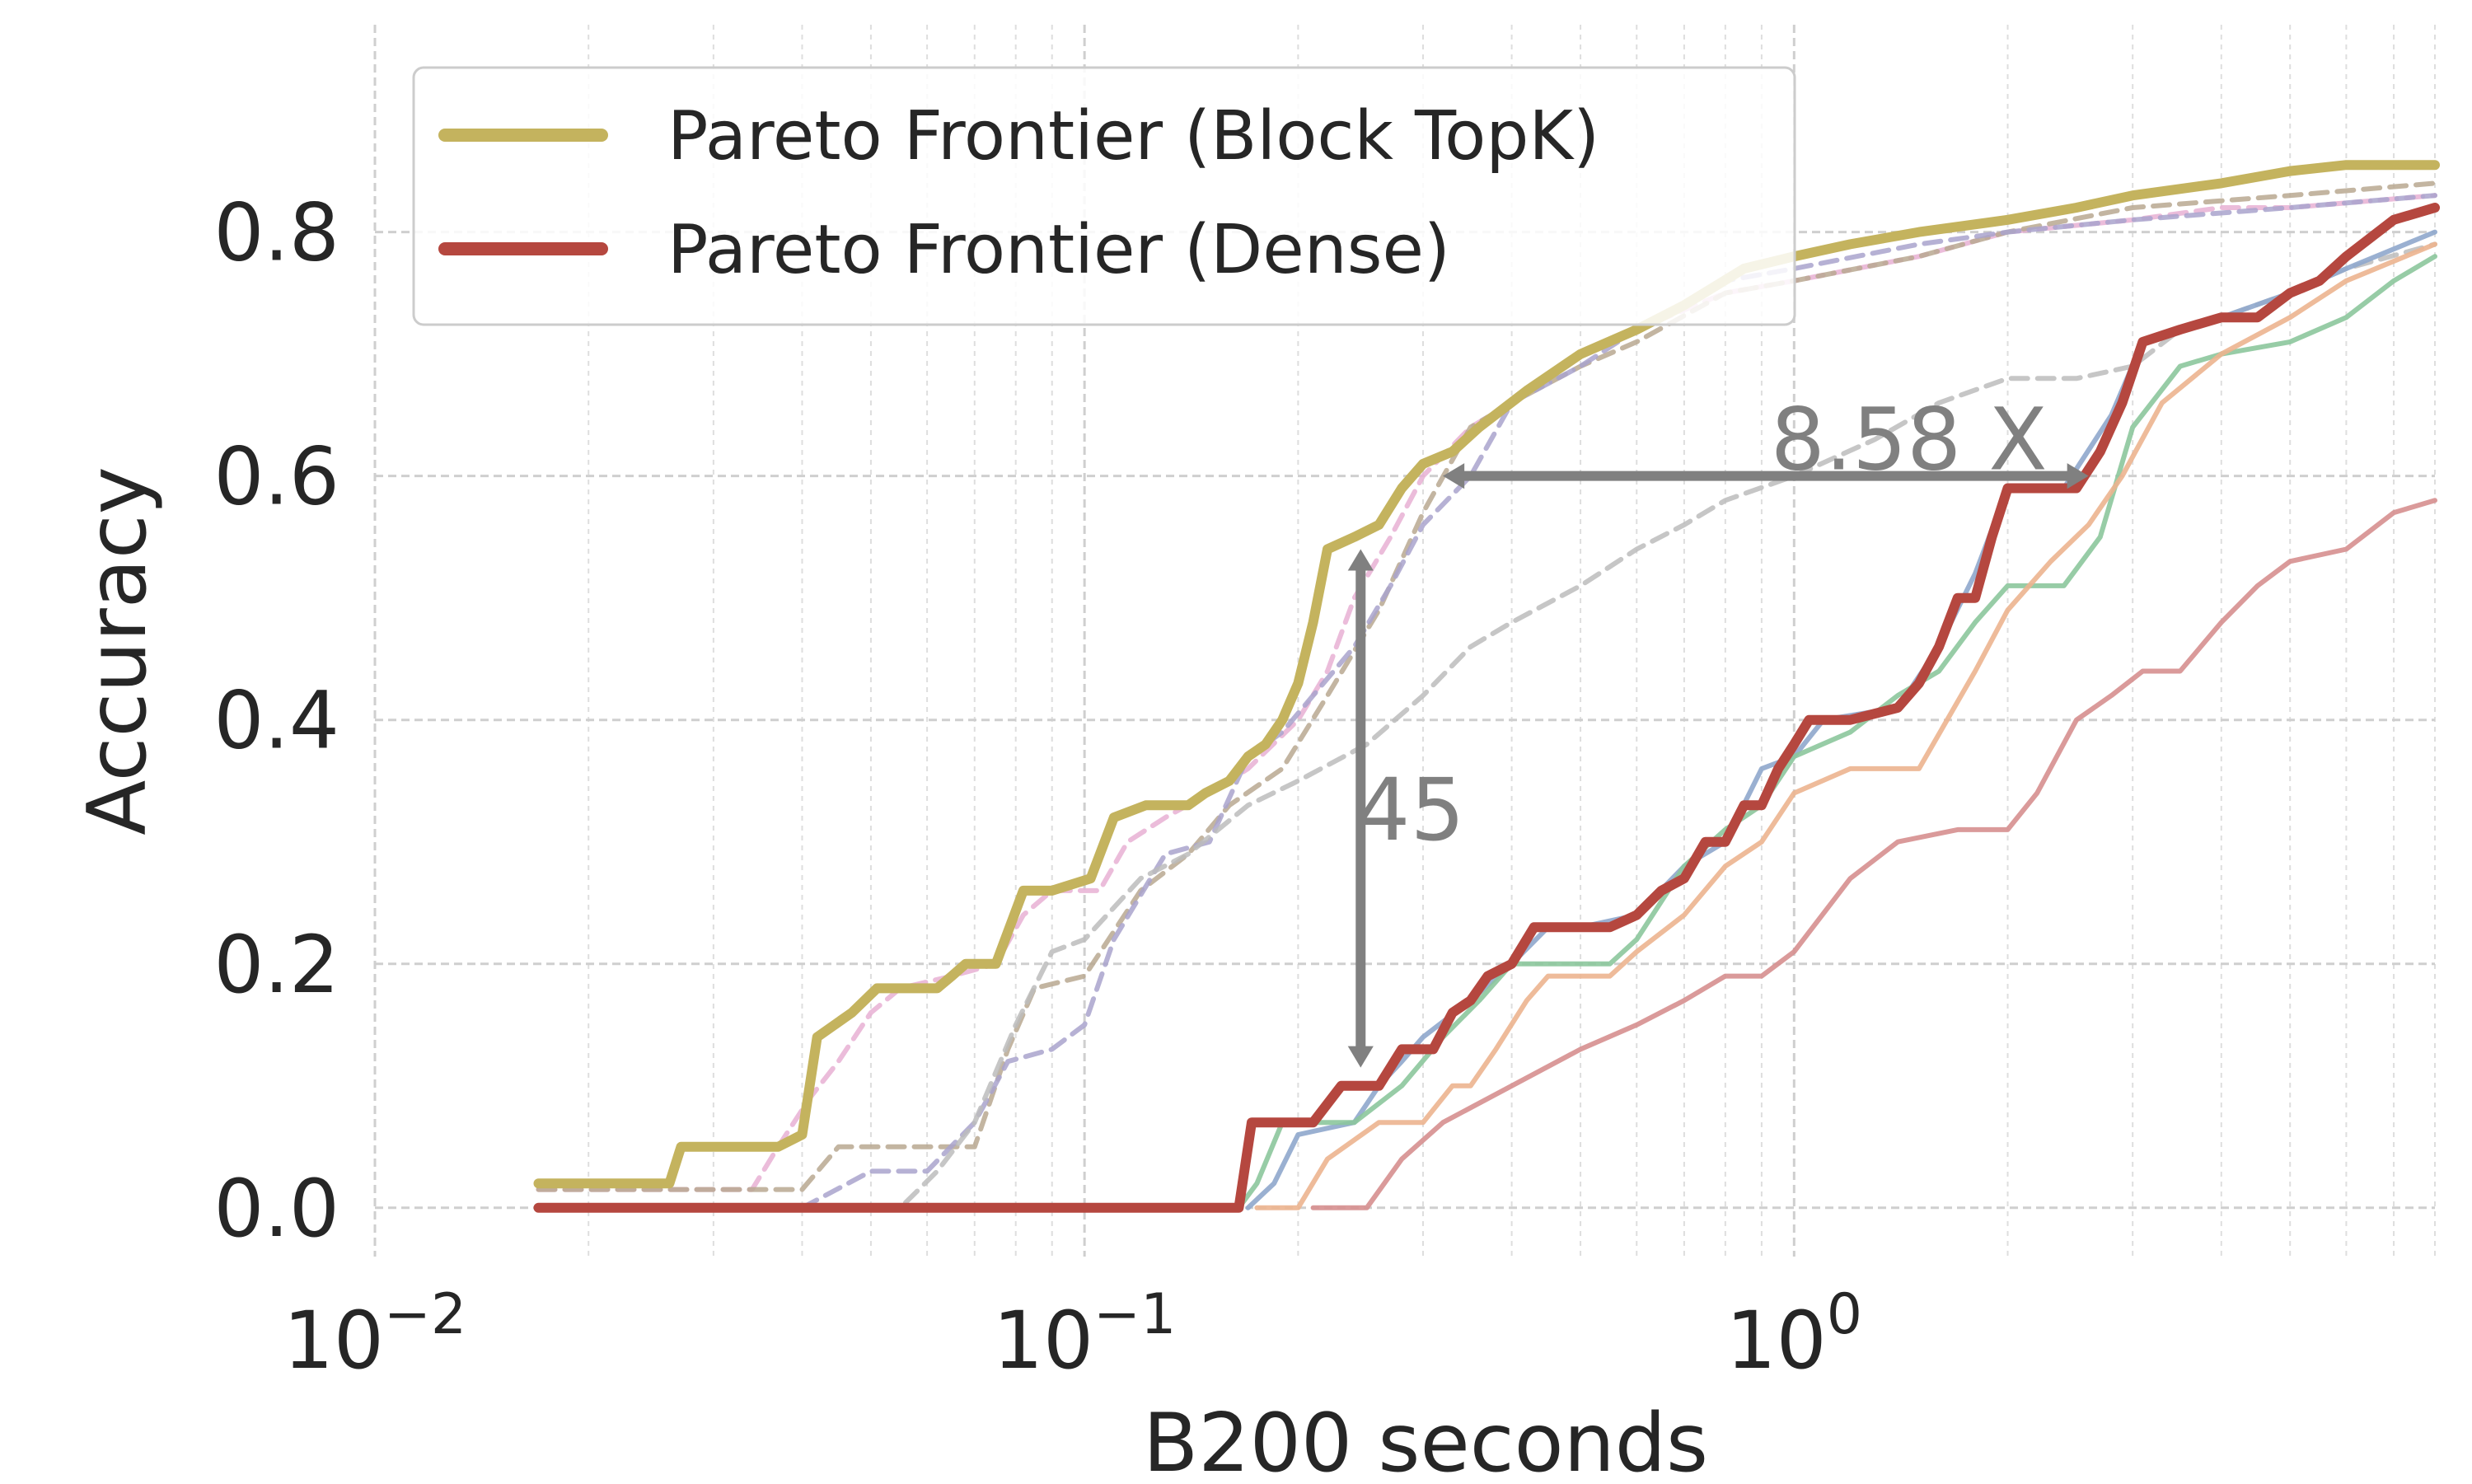  I want to click on y-axis-ticks: 0.0 0.2 0.4 0.6 0.8, so click(276, 721).